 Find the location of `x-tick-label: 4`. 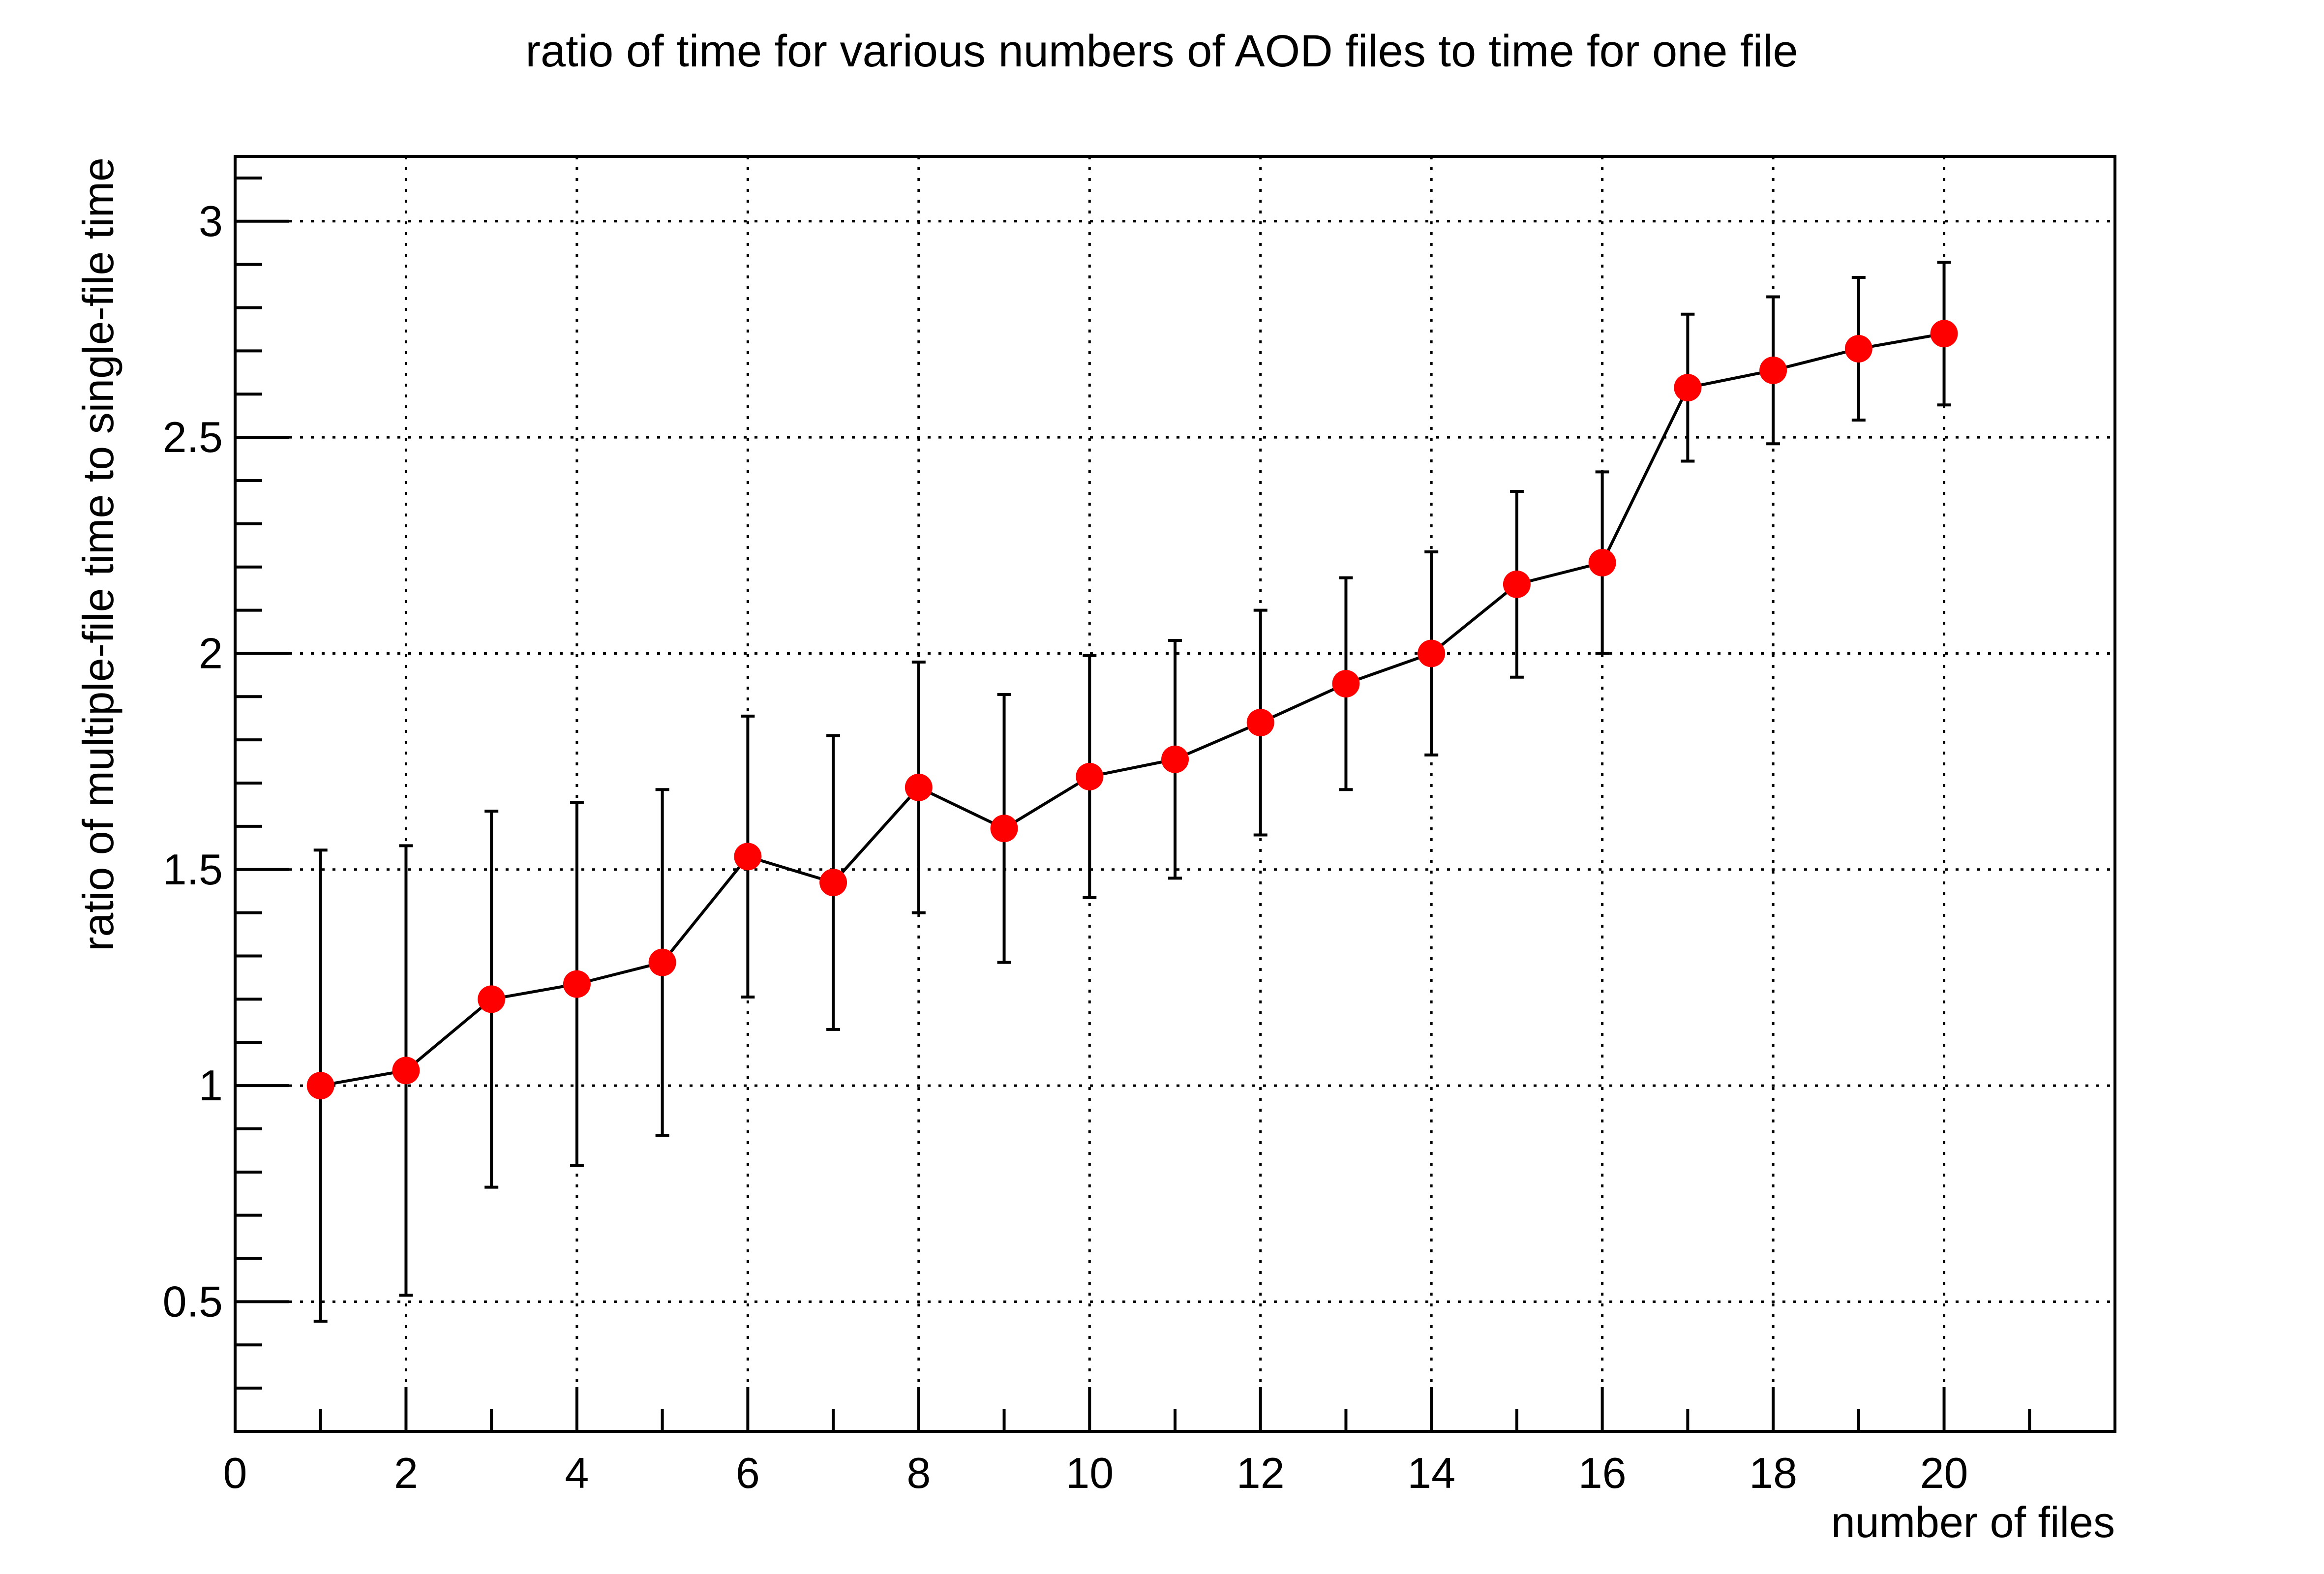

x-tick-label: 4 is located at coordinates (577, 1473).